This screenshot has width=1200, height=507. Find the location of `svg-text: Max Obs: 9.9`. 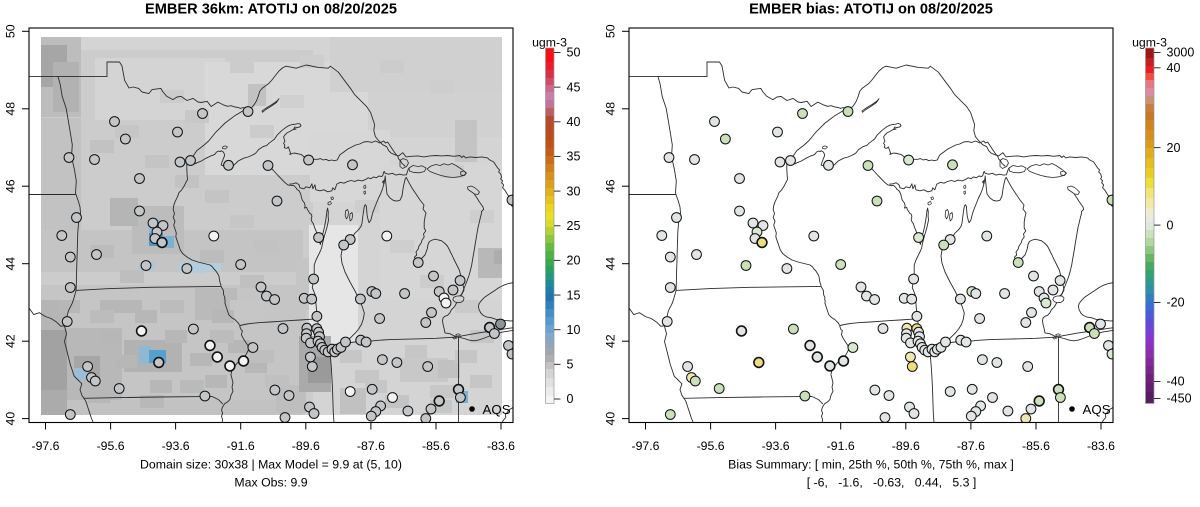

svg-text: Max Obs: 9.9 is located at coordinates (270, 483).